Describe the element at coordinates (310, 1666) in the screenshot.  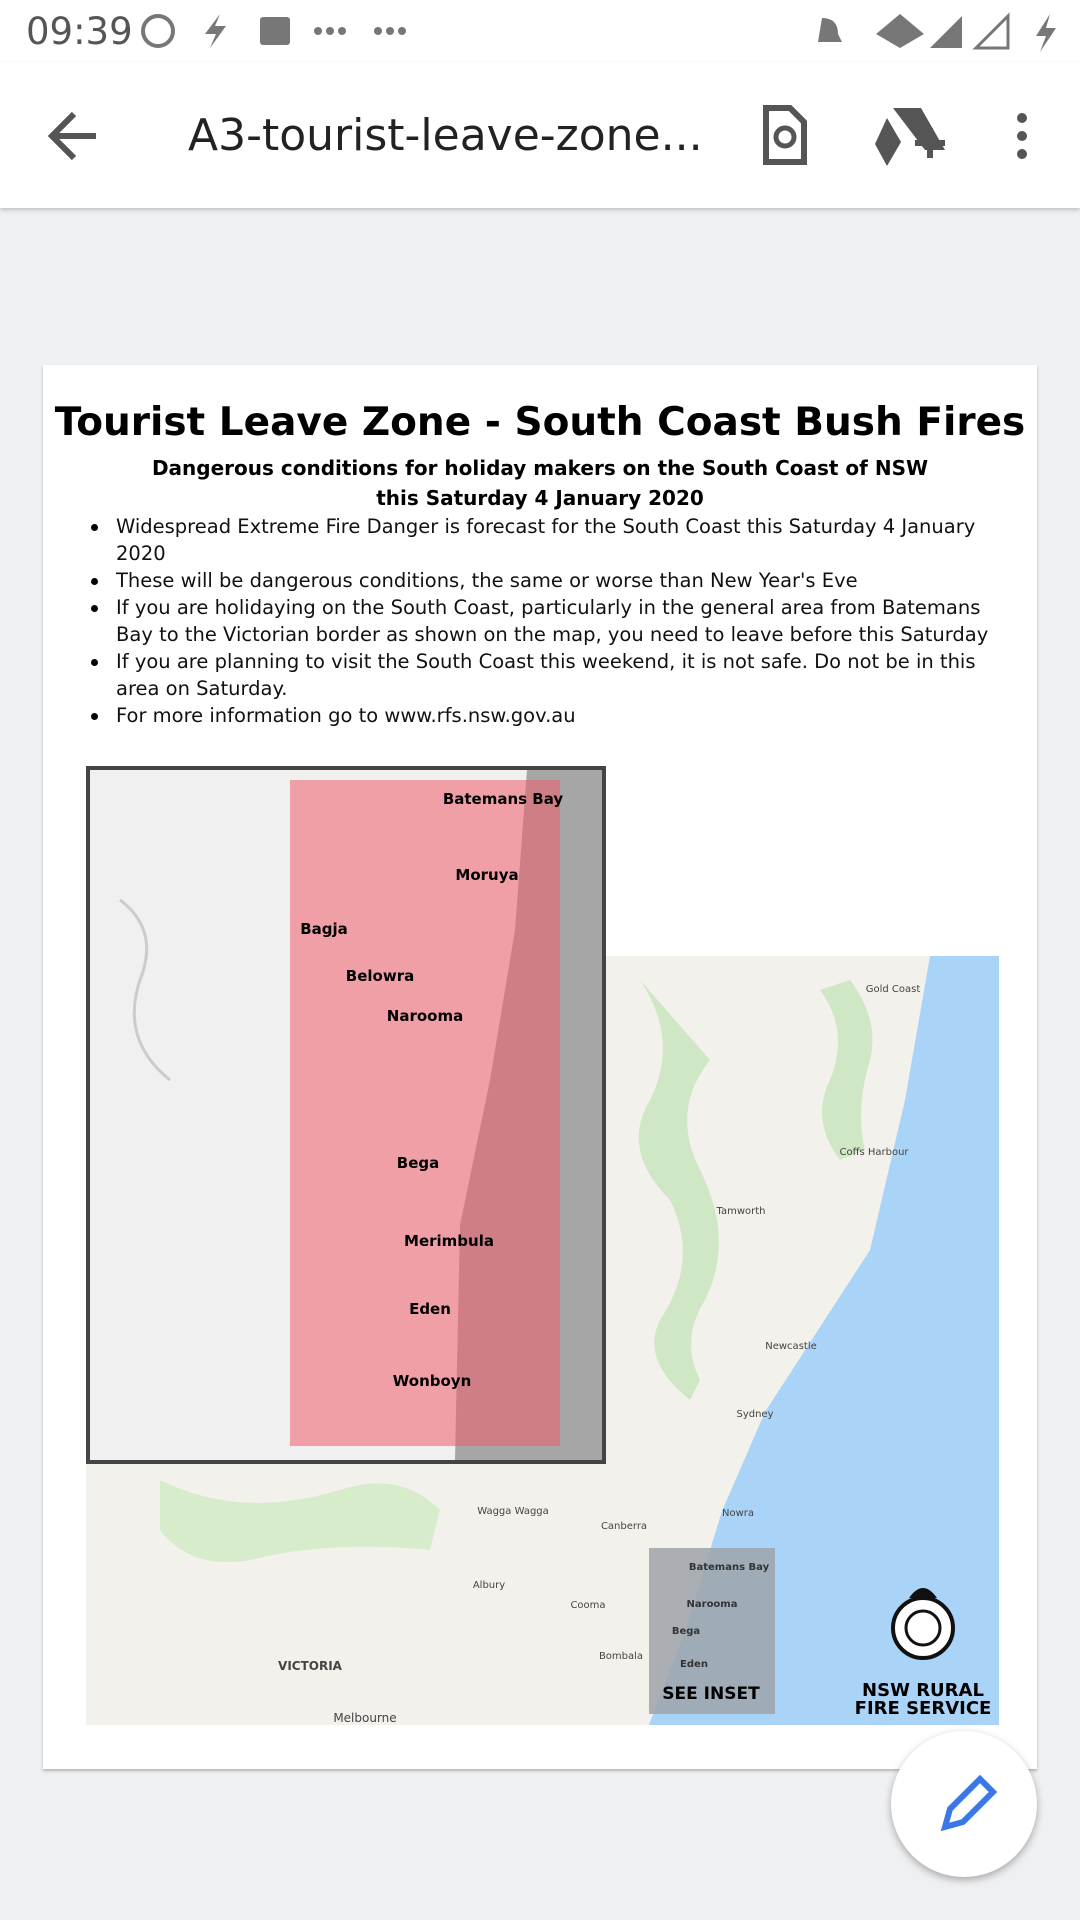
I see `map-label: VICTORIA` at that location.